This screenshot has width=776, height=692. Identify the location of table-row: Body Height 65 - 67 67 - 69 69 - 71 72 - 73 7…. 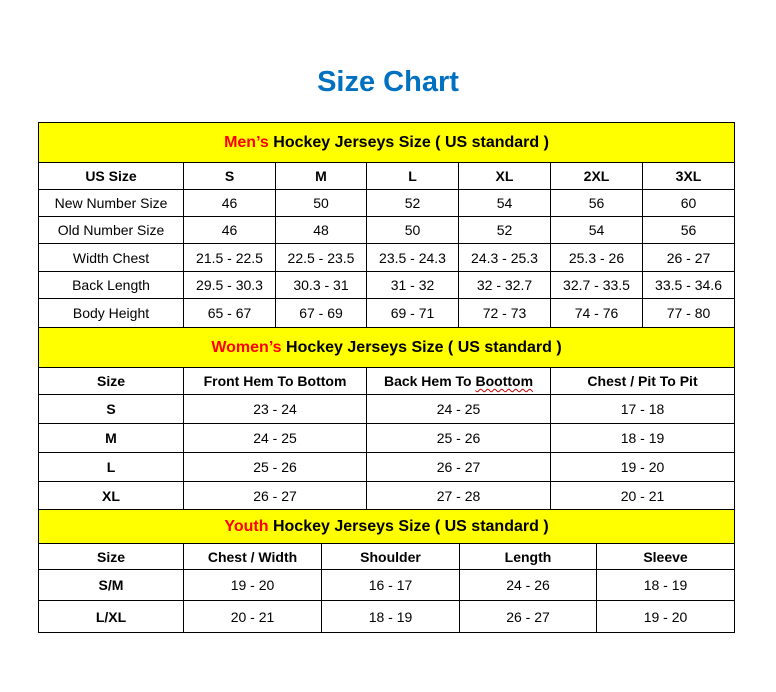
(387, 313).